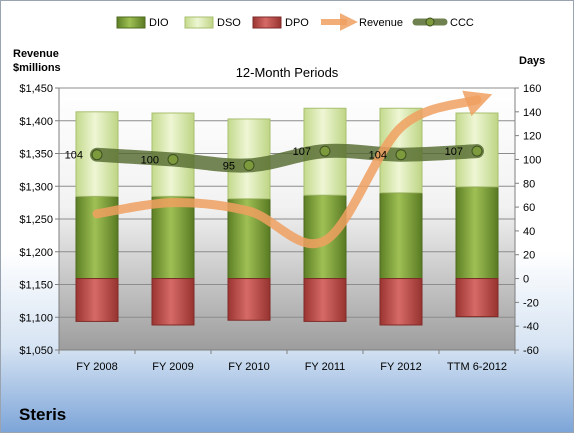  What do you see at coordinates (532, 160) in the screenshot?
I see `y-right-tick-label: 100` at bounding box center [532, 160].